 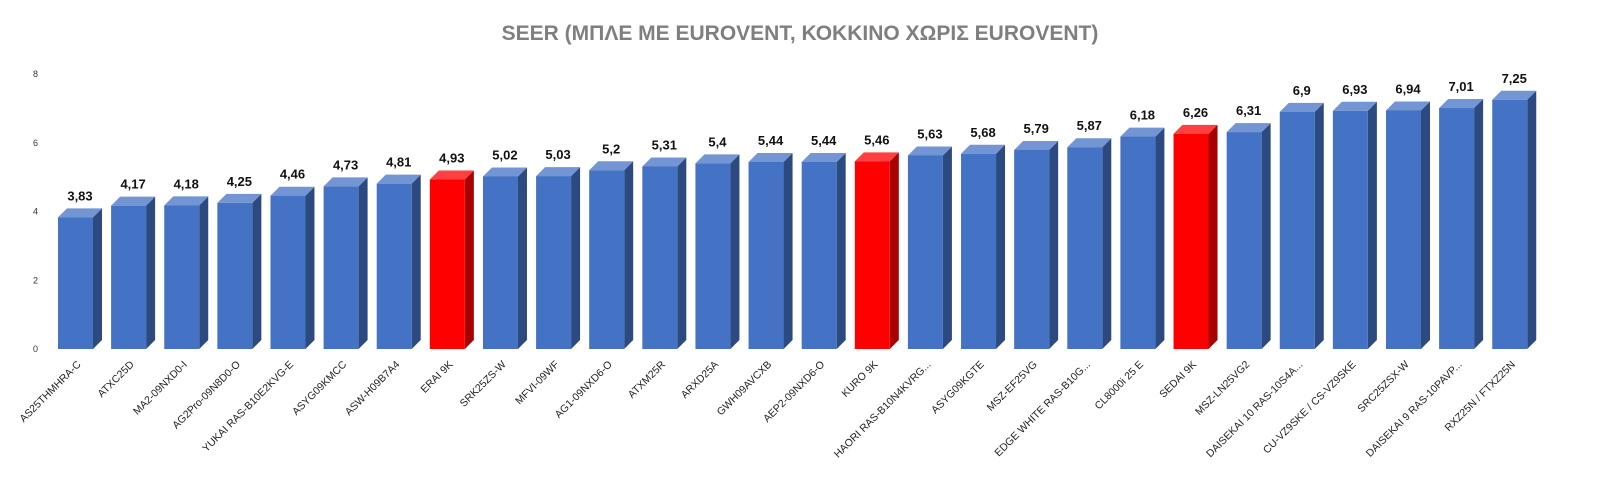 I want to click on data-label: 4,18, so click(x=186, y=183).